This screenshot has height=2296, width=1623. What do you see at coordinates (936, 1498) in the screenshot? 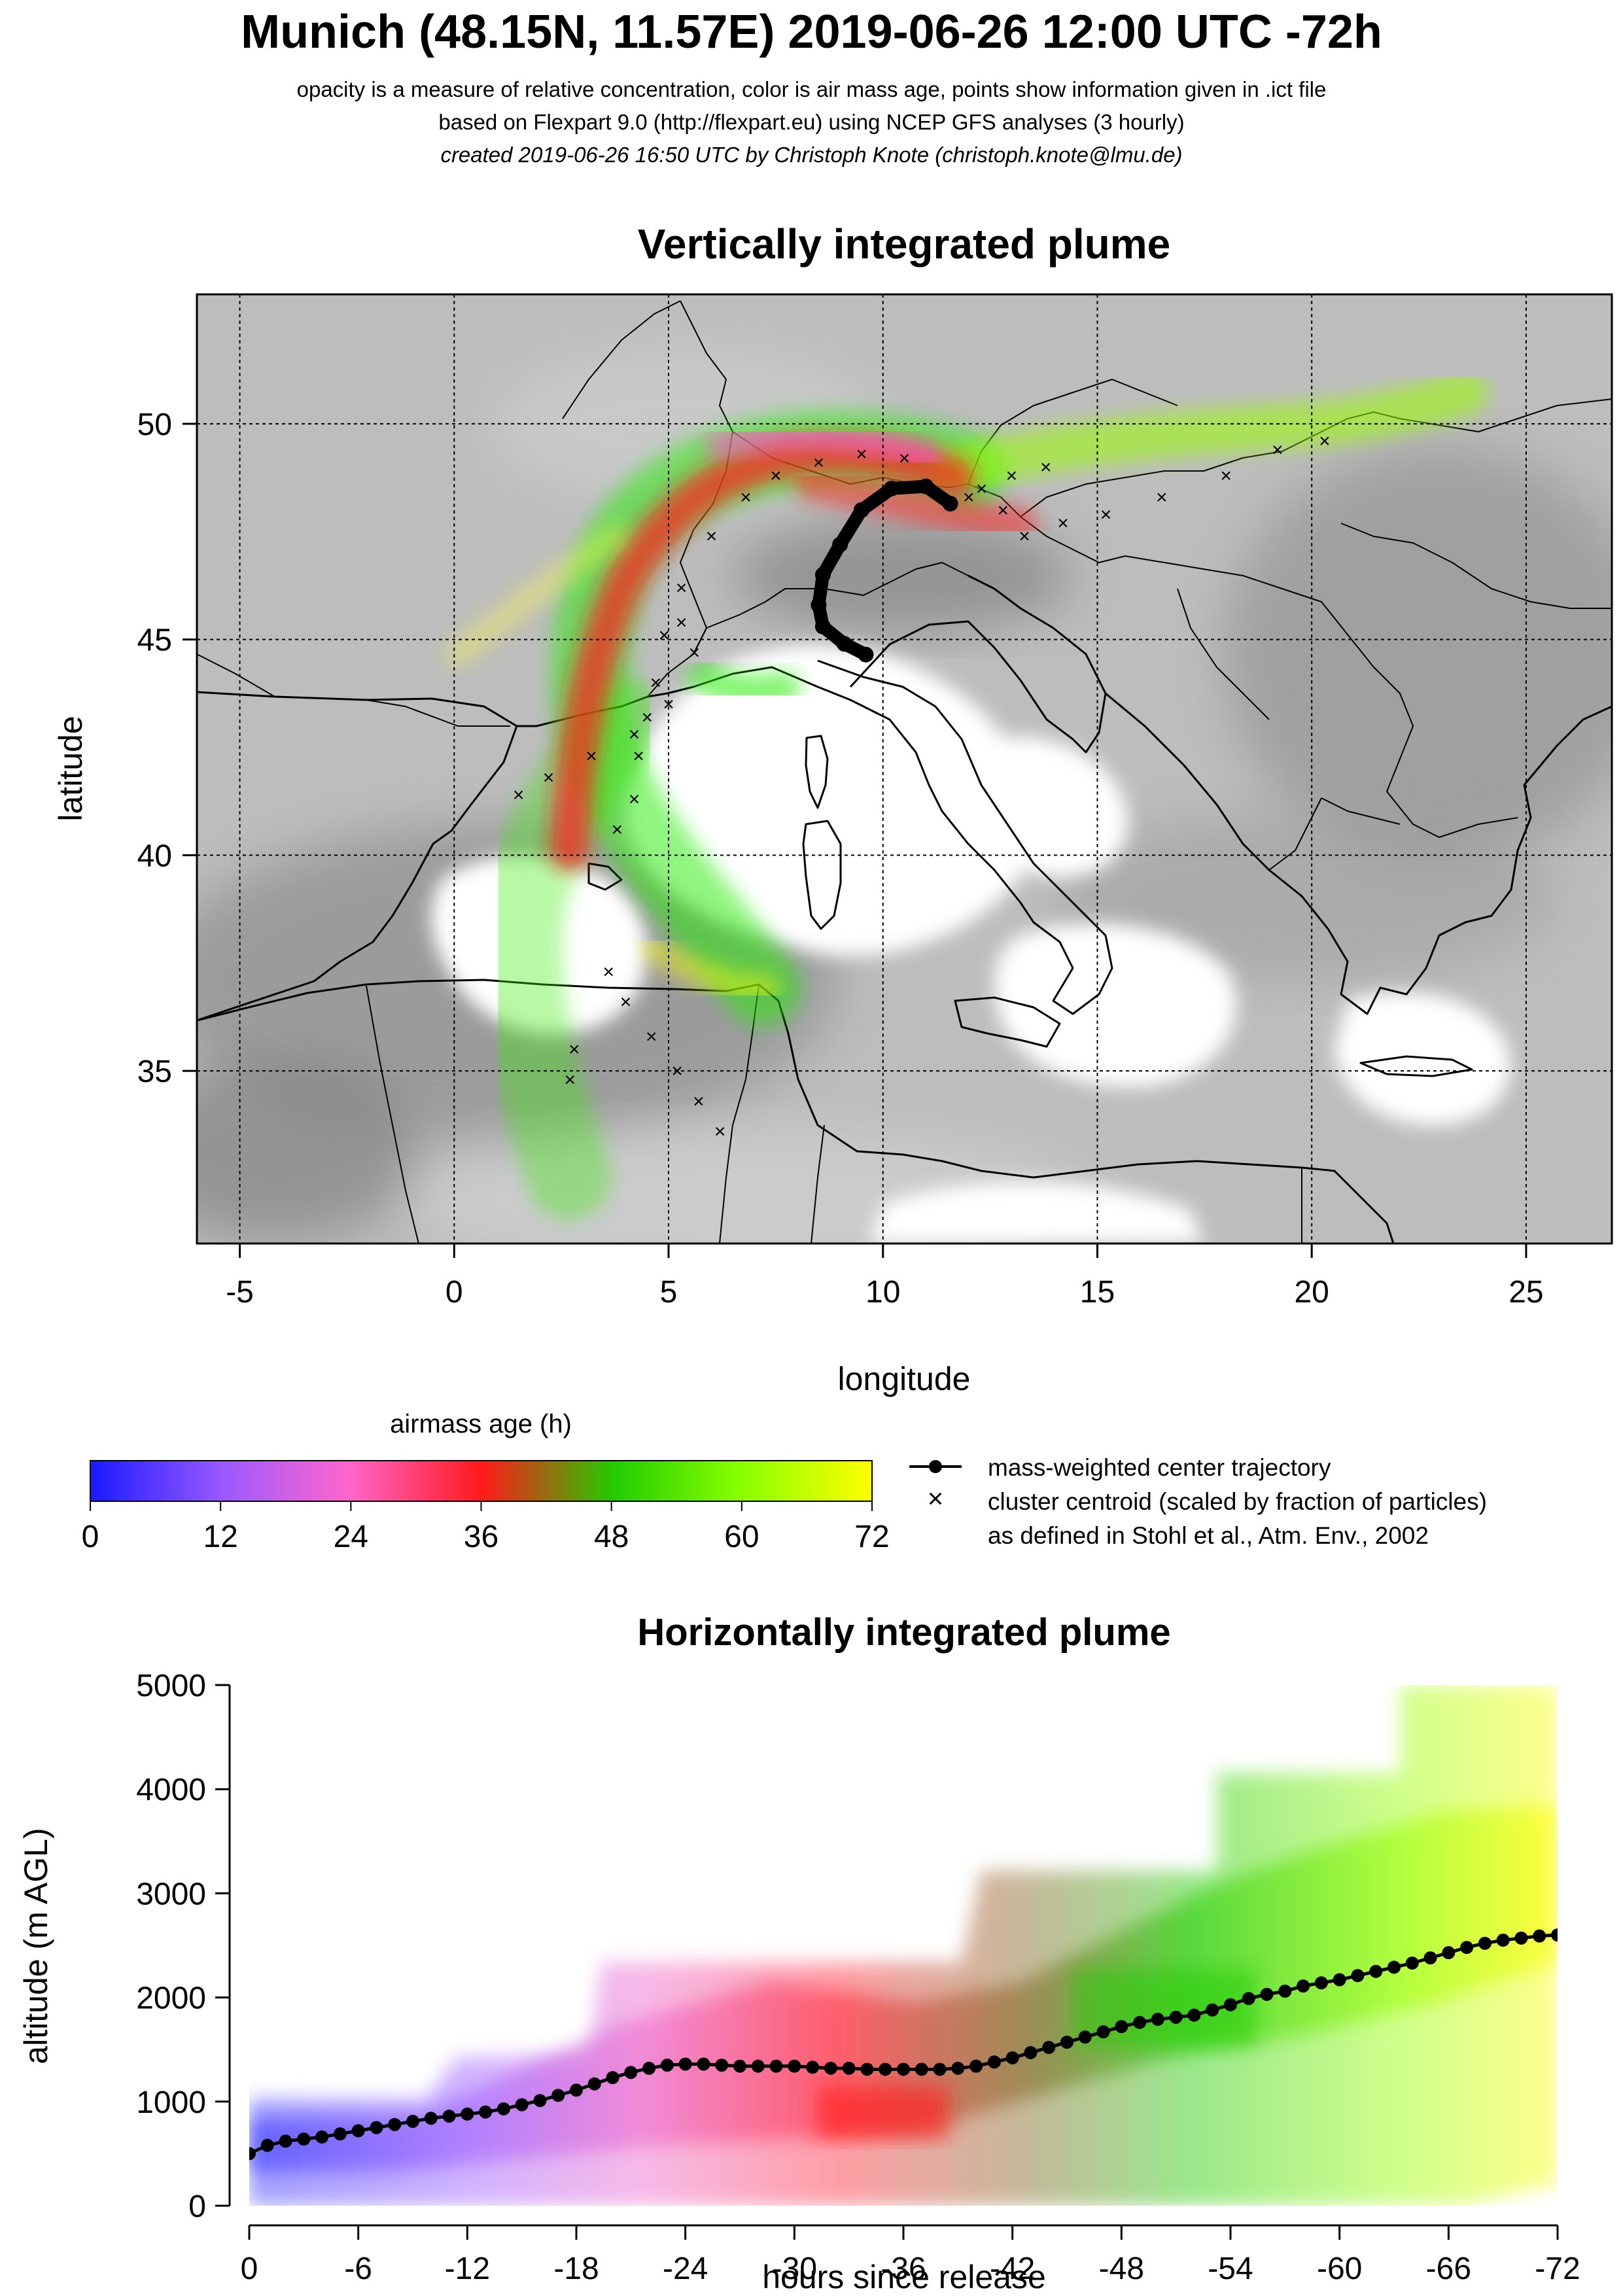
I see `legend-cross-symbol: ×` at bounding box center [936, 1498].